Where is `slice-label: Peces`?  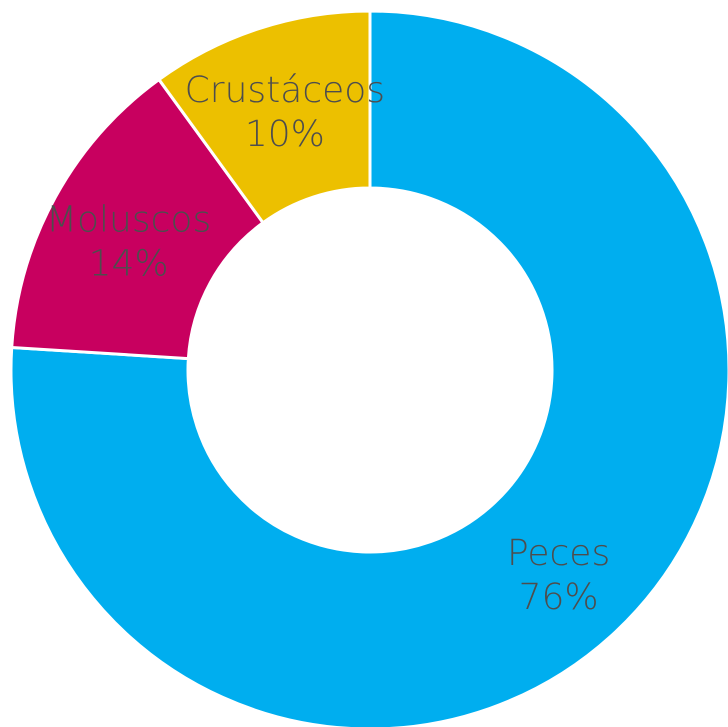 slice-label: Peces is located at coordinates (558, 553).